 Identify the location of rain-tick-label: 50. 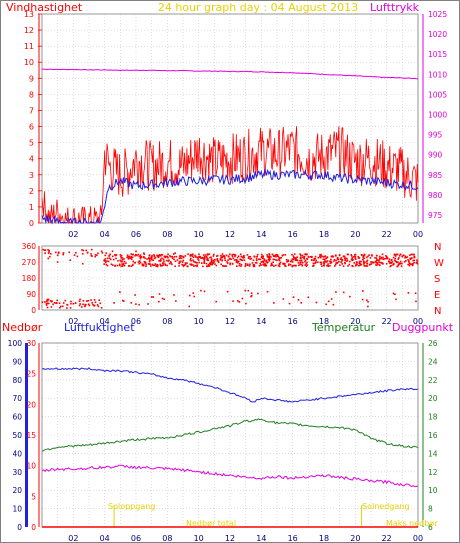
(17, 435).